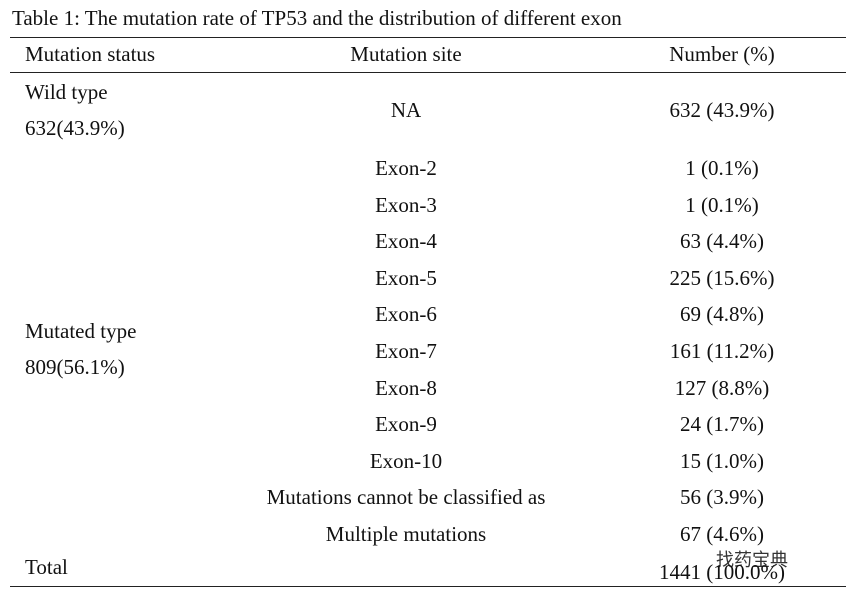 This screenshot has width=854, height=597. Describe the element at coordinates (406, 424) in the screenshot. I see `site-cell: Exon-9` at that location.